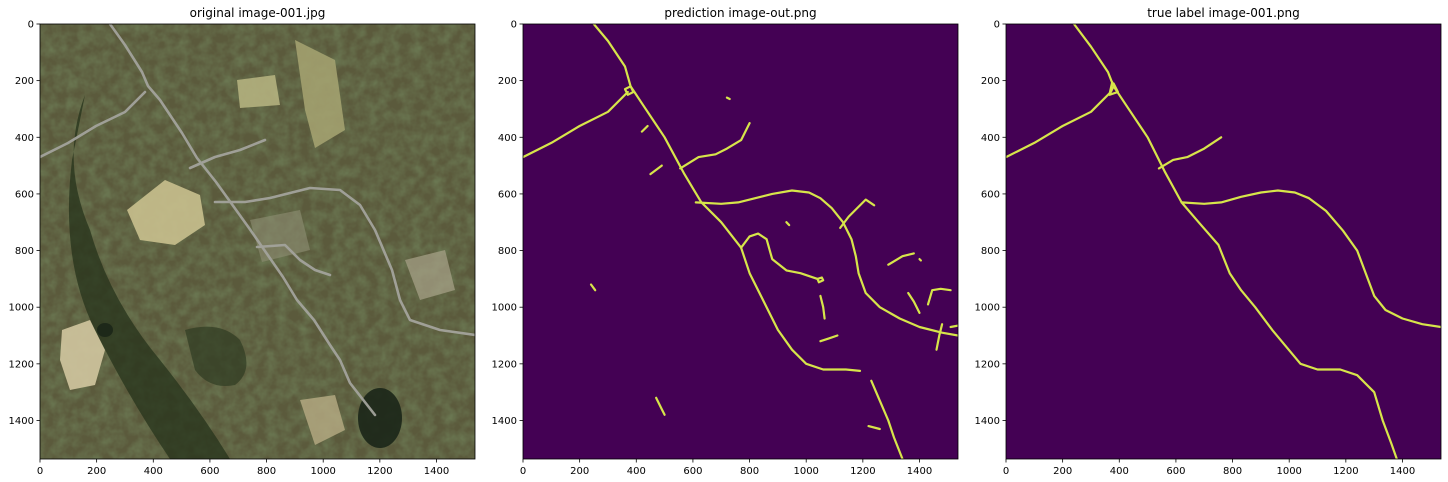  I want to click on panel-title: original image-001.jpg, so click(258, 13).